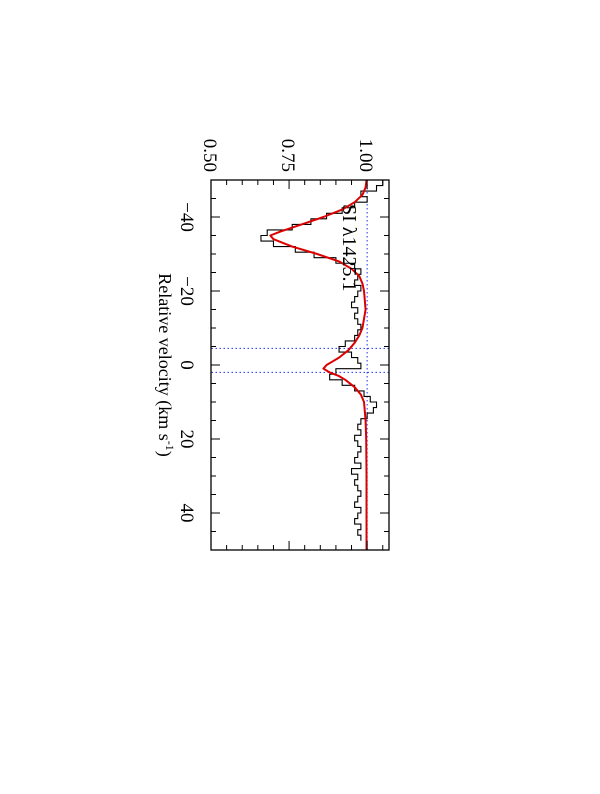 This screenshot has width=600, height=794. I want to click on x-tick-label: 20, so click(186, 439).